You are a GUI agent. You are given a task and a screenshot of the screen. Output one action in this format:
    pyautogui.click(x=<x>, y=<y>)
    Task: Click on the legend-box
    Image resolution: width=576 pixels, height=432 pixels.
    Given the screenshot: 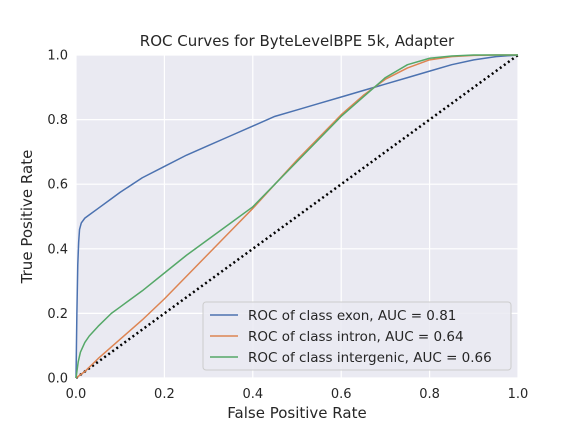 What is the action you would take?
    pyautogui.click(x=357, y=336)
    